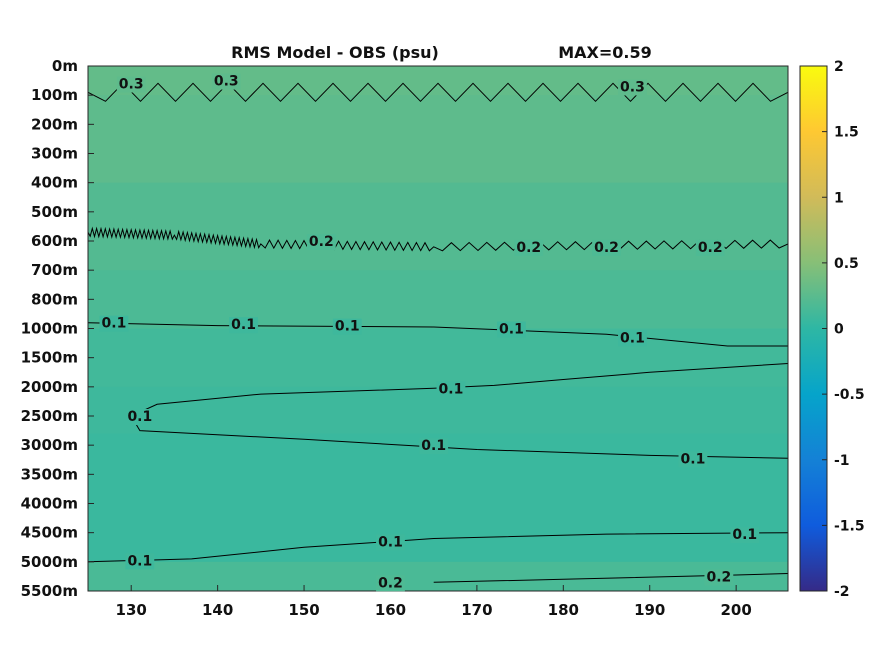  I want to click on colorbar-tick-label: -1.5, so click(849, 526).